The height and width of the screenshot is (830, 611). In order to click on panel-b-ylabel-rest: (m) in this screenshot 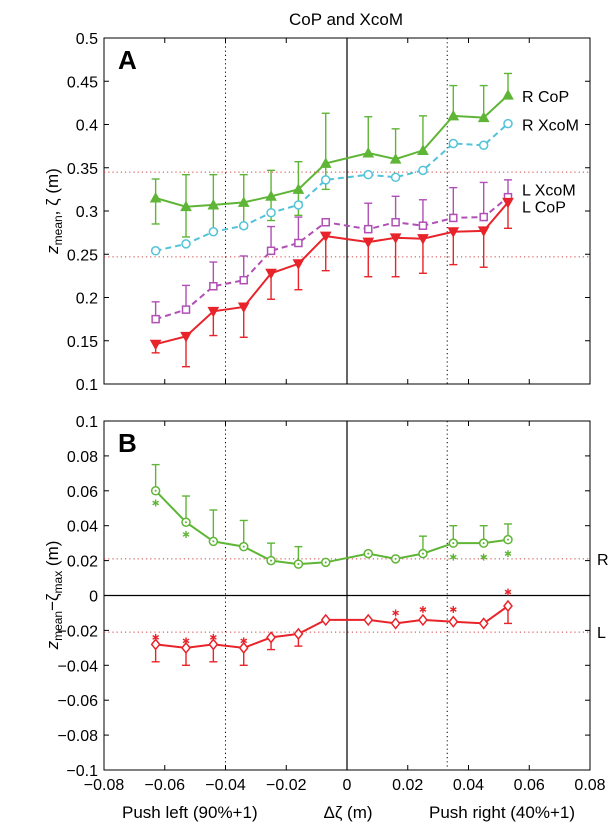, I will do `click(52, 556)`.